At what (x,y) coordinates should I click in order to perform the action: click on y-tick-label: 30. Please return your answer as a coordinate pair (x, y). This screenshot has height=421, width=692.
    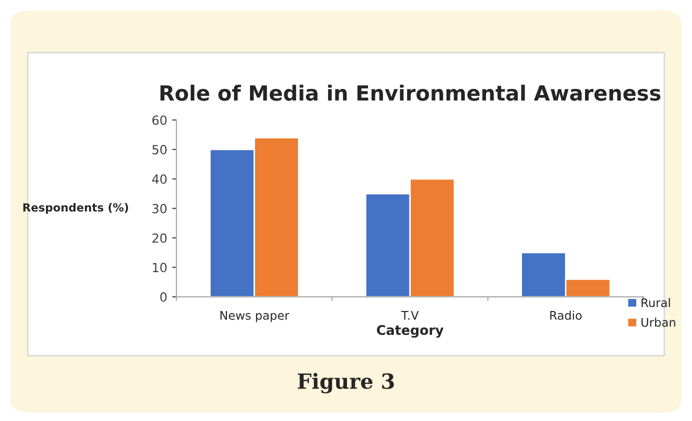
    Looking at the image, I should click on (159, 209).